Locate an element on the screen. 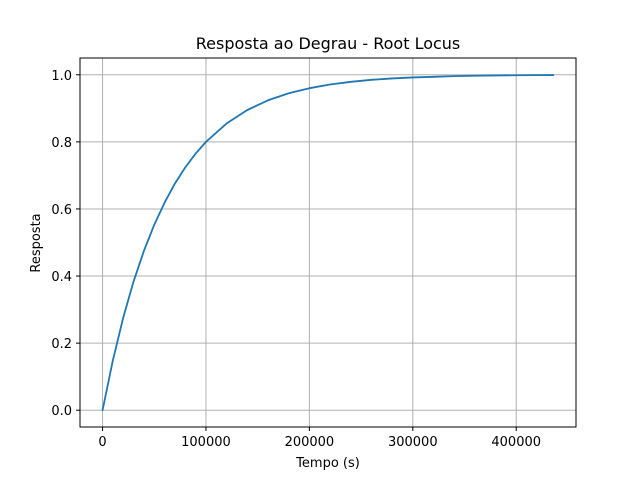 The image size is (640, 480). x-tick-label: 100000 is located at coordinates (206, 442).